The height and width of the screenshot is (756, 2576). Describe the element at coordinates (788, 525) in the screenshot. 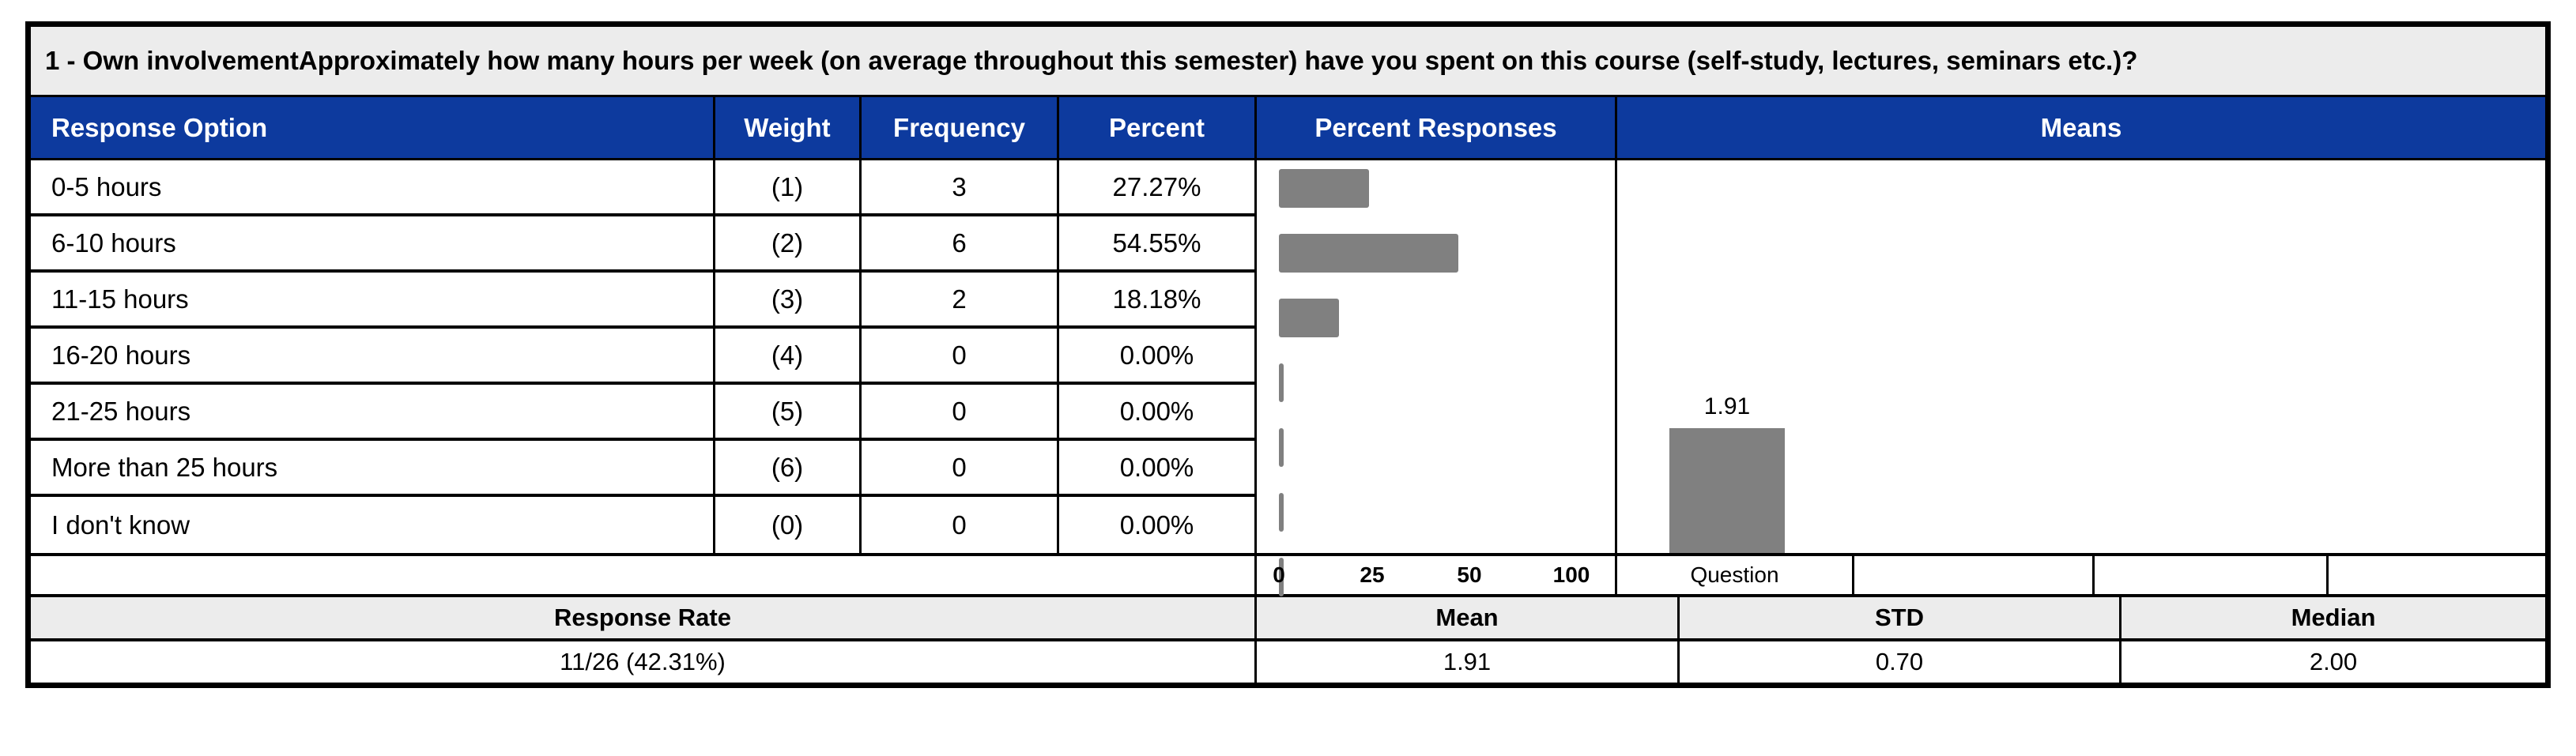

I see `cell-weight: (0)` at that location.